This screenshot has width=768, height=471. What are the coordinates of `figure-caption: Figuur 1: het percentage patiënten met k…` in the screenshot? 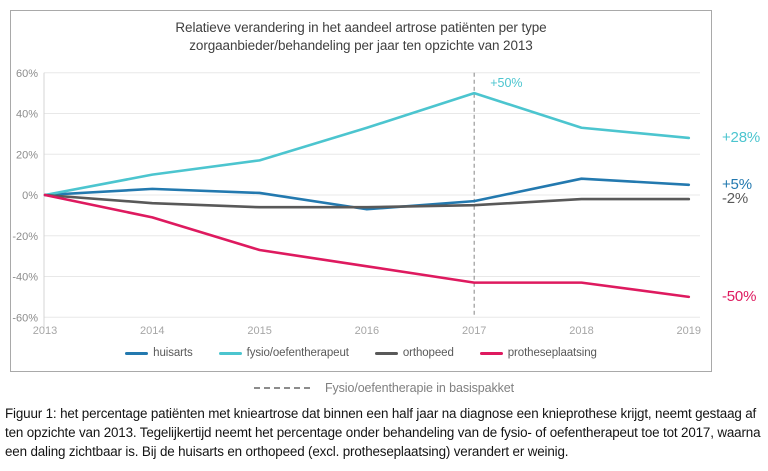 It's located at (383, 432).